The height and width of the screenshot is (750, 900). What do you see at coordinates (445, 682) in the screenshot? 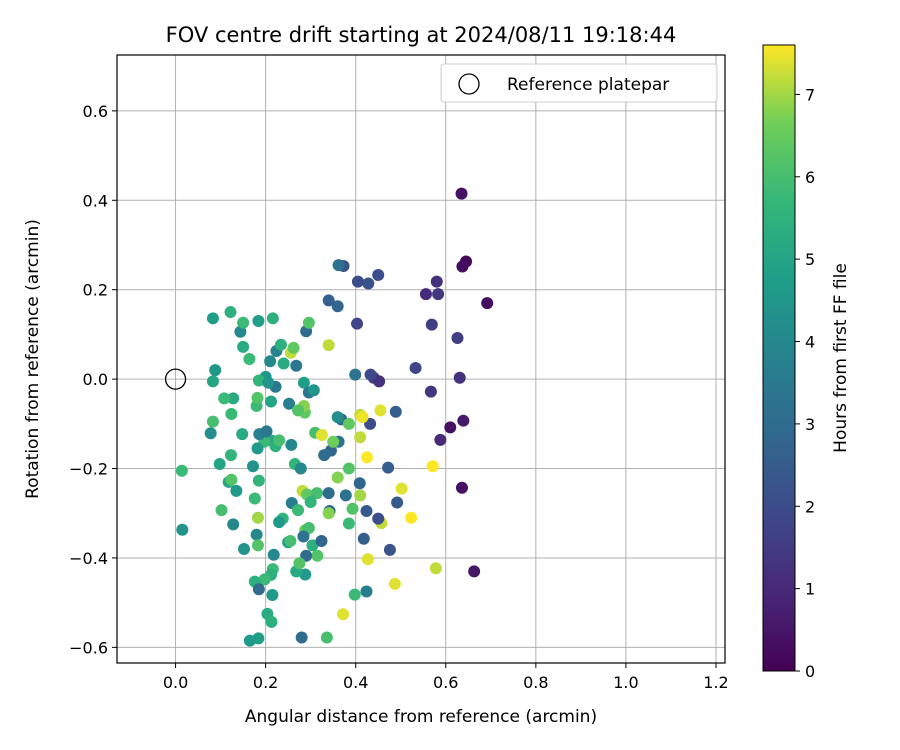
I see `x-tick-label: 0.6` at bounding box center [445, 682].